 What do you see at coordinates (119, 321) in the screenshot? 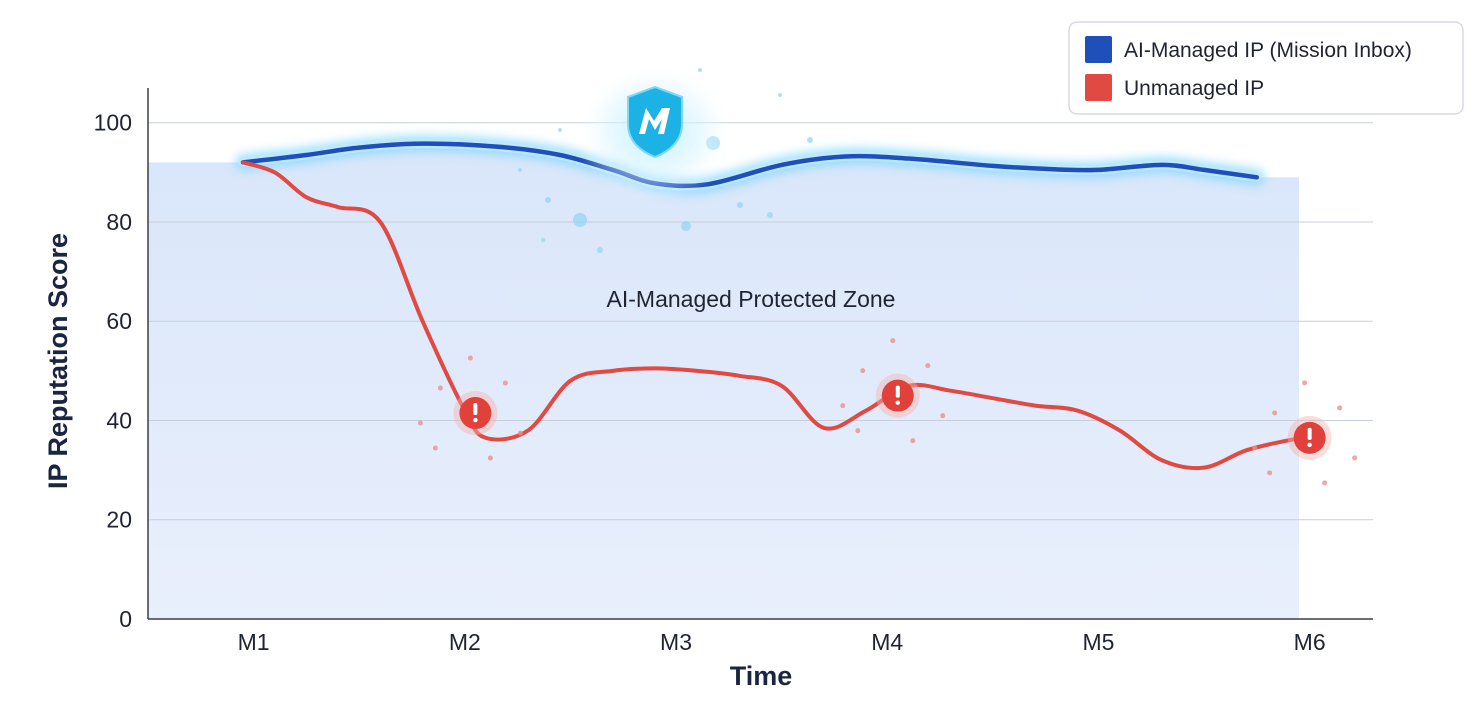
I see `y-tick-label: 60` at bounding box center [119, 321].